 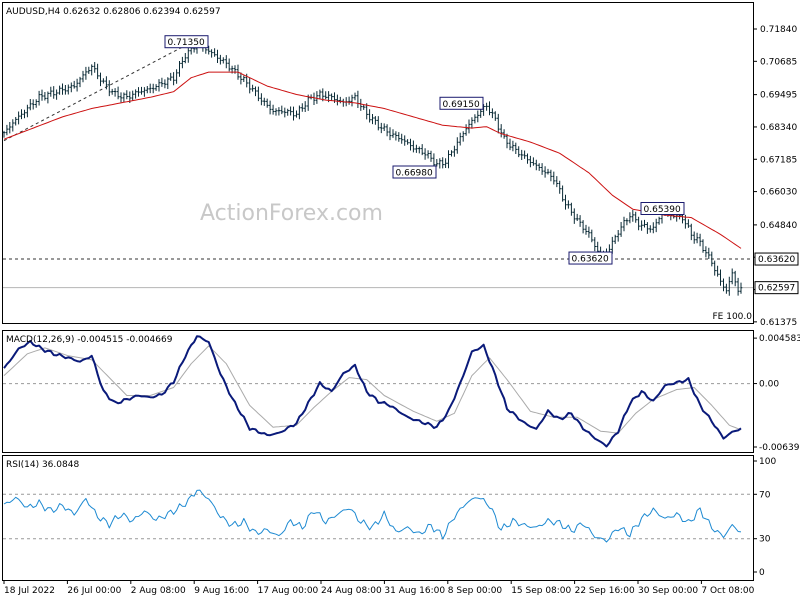 I want to click on price-annotation-label: 0.65390, so click(x=662, y=210).